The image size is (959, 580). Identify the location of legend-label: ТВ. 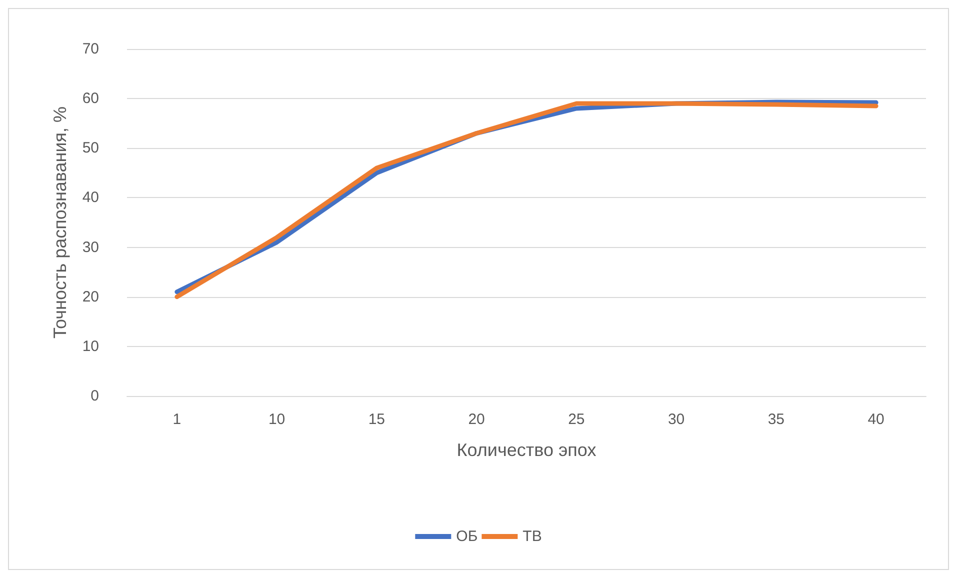
(532, 536).